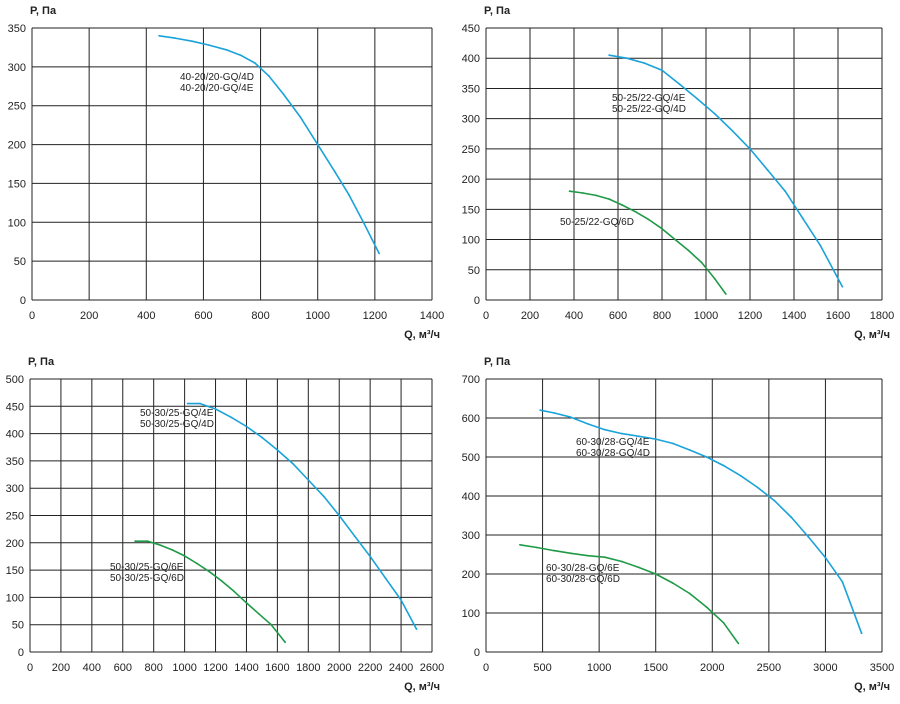  Describe the element at coordinates (401, 668) in the screenshot. I see `x-tick-label: 2400` at that location.